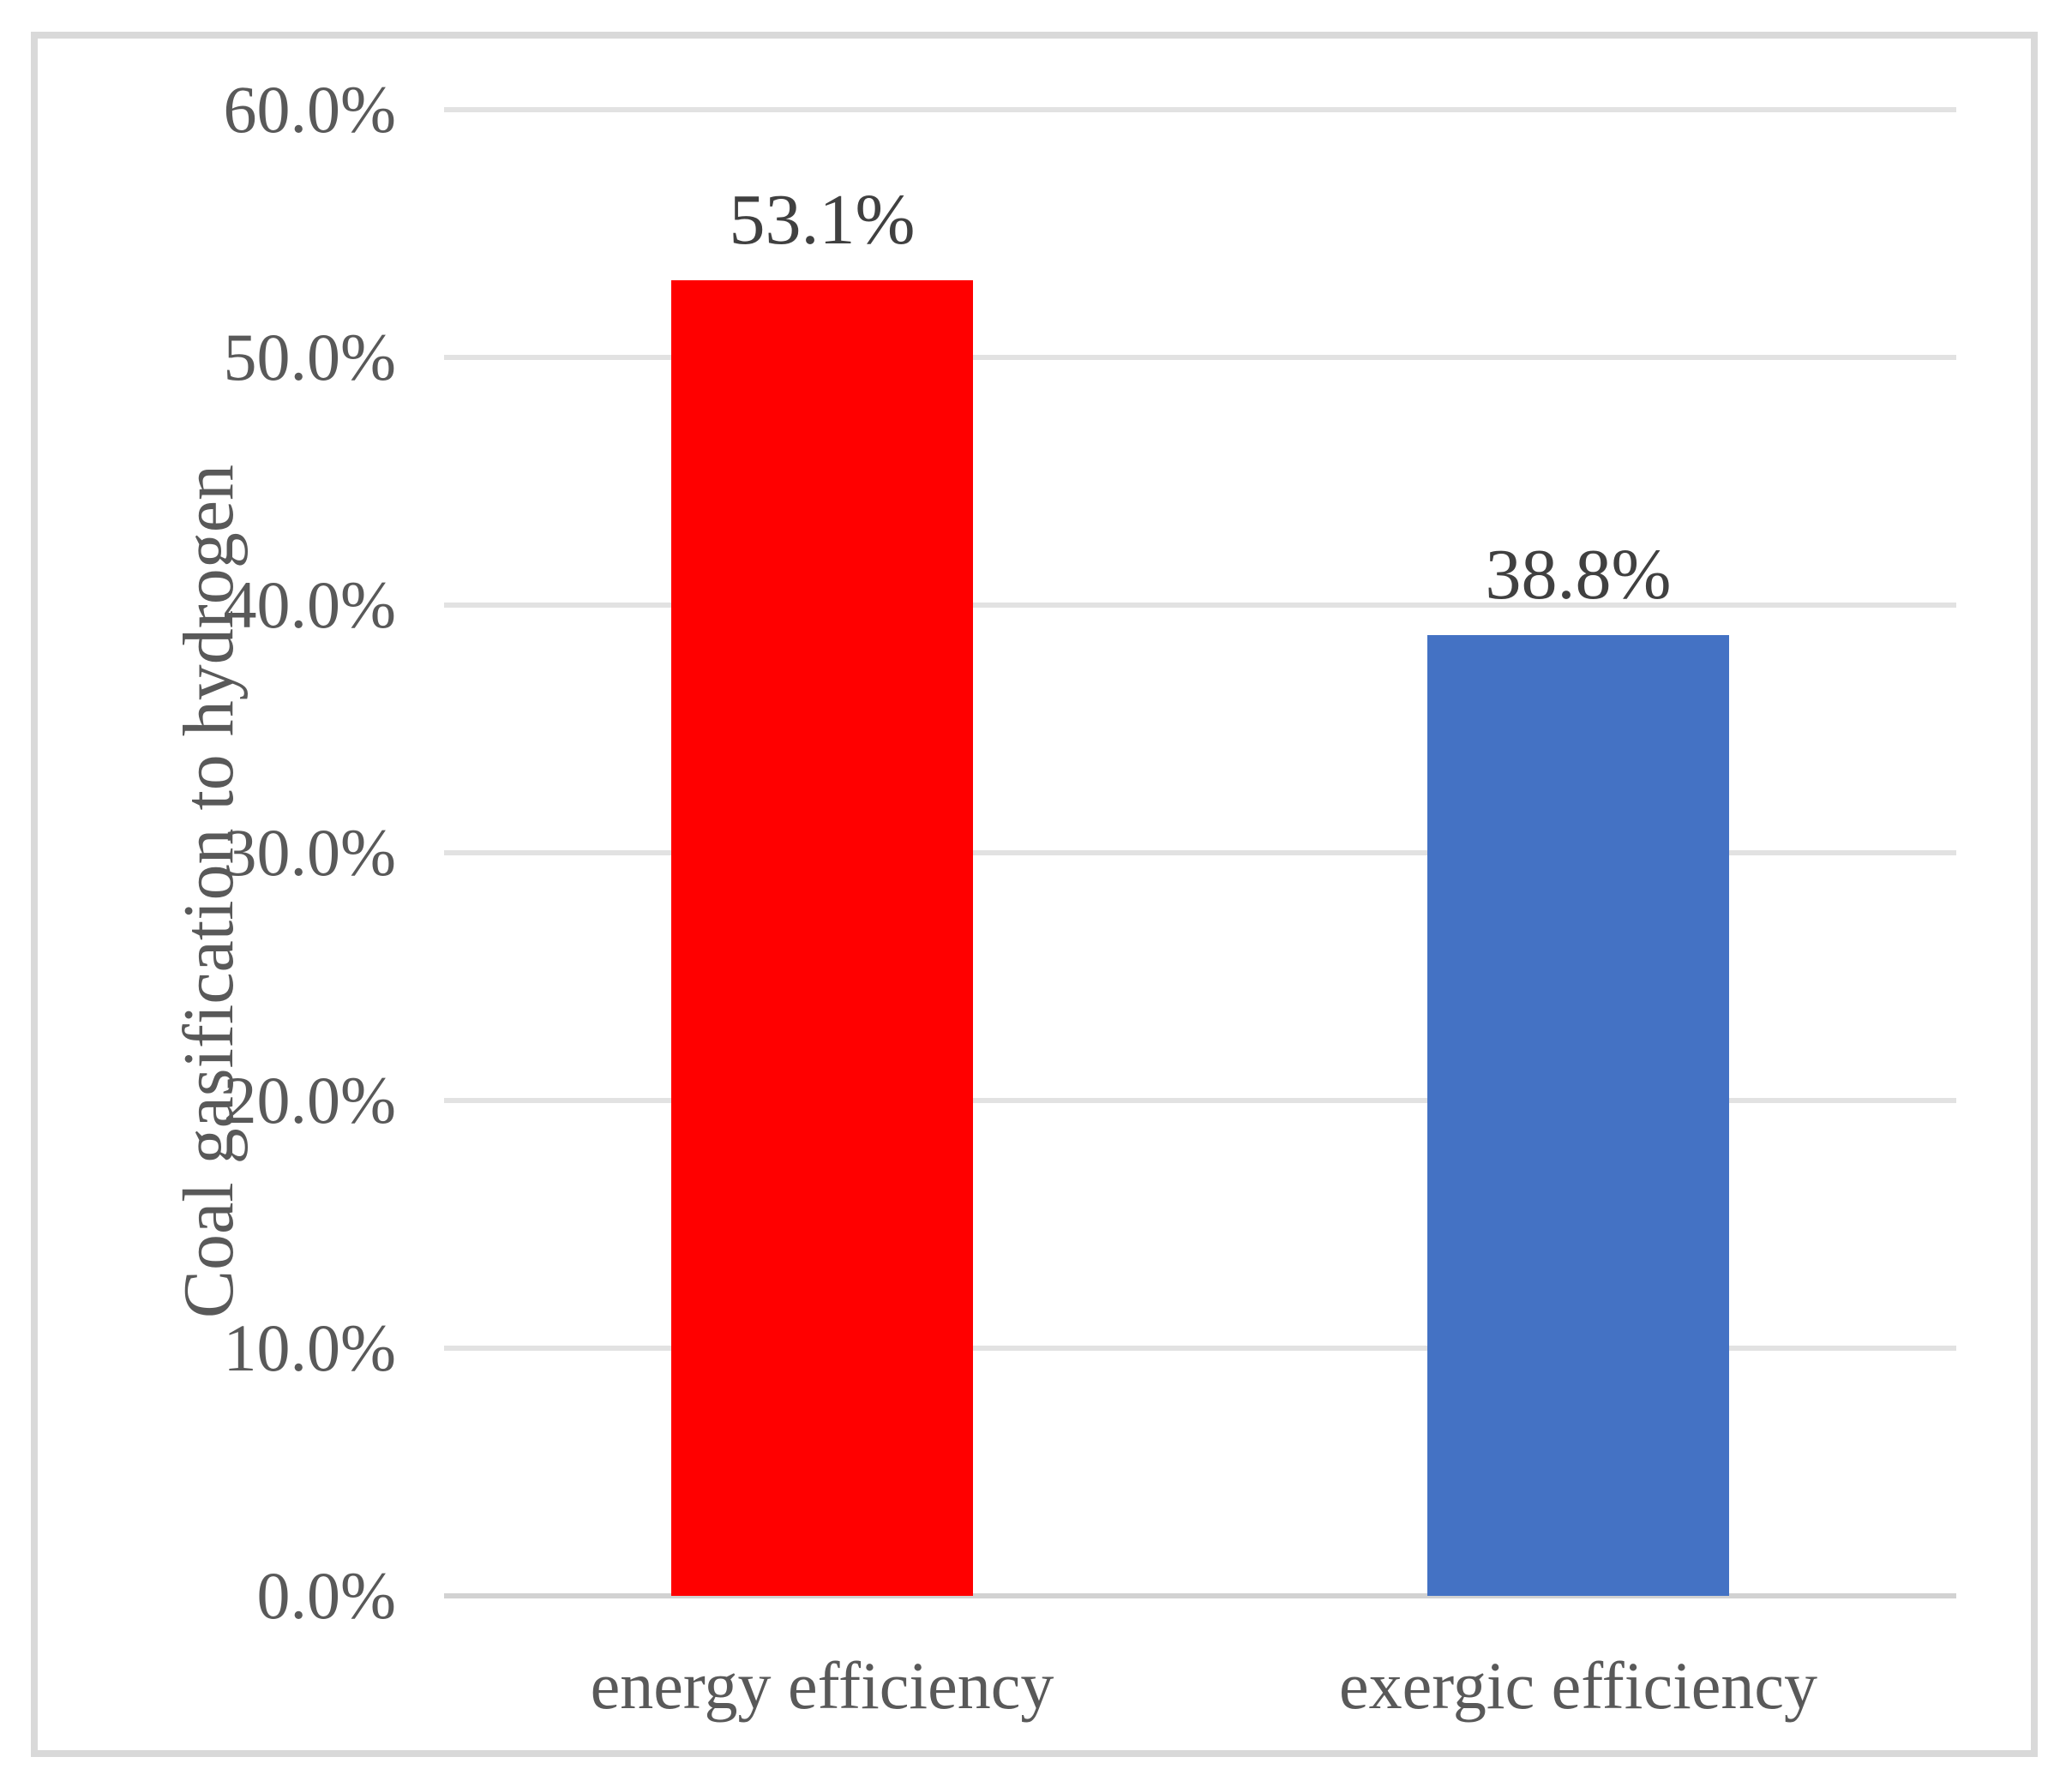  What do you see at coordinates (326, 1595) in the screenshot?
I see `y-tick-label: 0.0%` at bounding box center [326, 1595].